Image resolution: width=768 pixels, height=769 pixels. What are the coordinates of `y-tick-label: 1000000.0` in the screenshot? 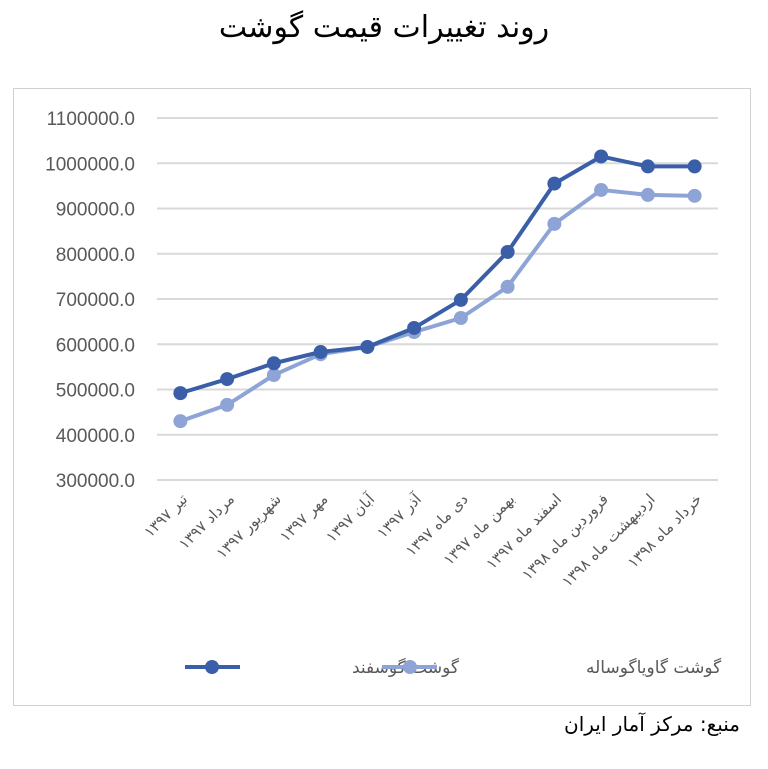 It's located at (90, 164).